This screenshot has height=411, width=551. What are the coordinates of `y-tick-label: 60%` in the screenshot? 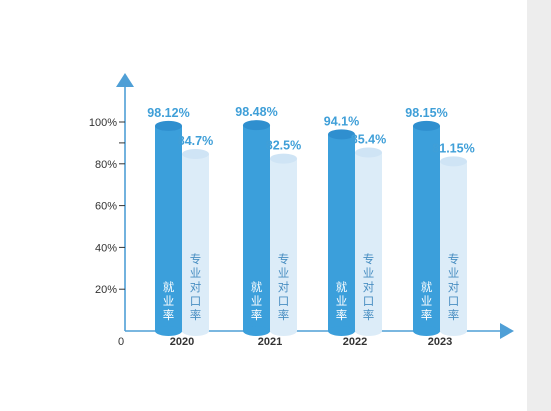 It's located at (106, 207).